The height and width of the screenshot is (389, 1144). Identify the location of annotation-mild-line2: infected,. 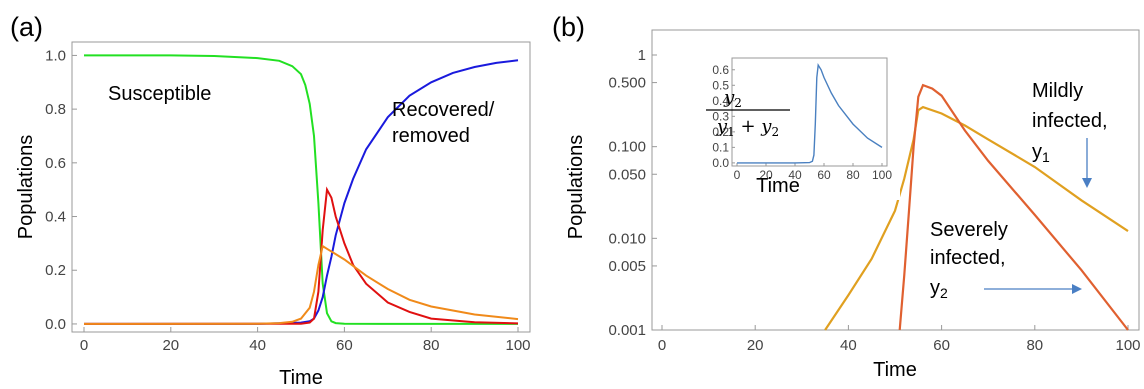
(1070, 121).